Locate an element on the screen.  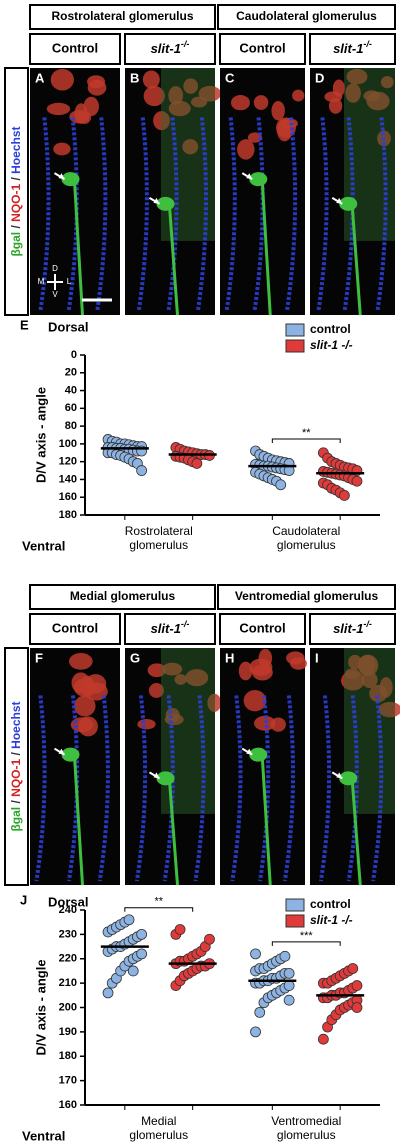
panel-letter: H is located at coordinates (229, 657).